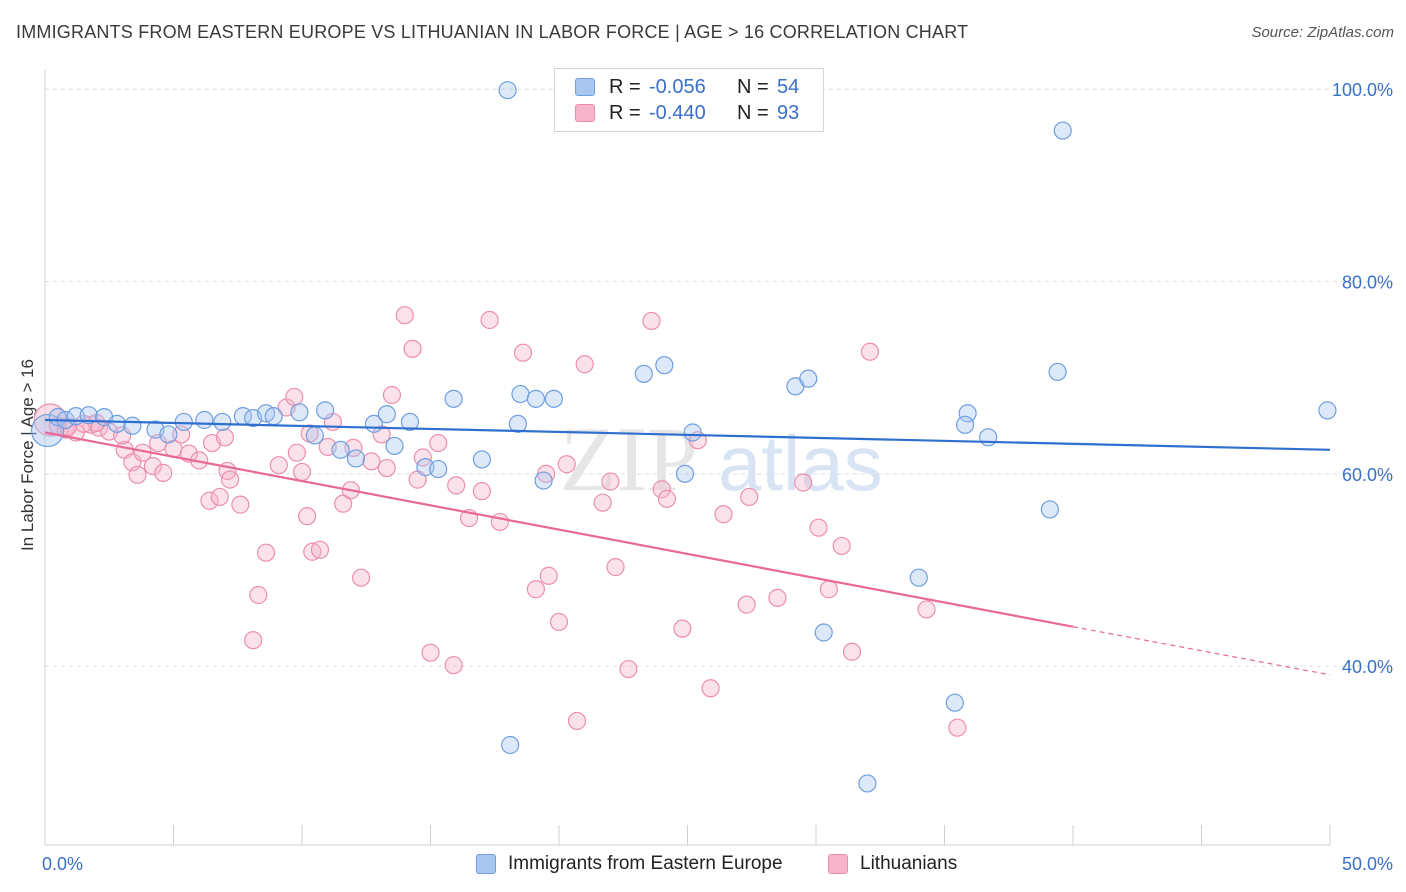 The width and height of the screenshot is (1406, 892). I want to click on legend-n-value: 54, so click(788, 86).